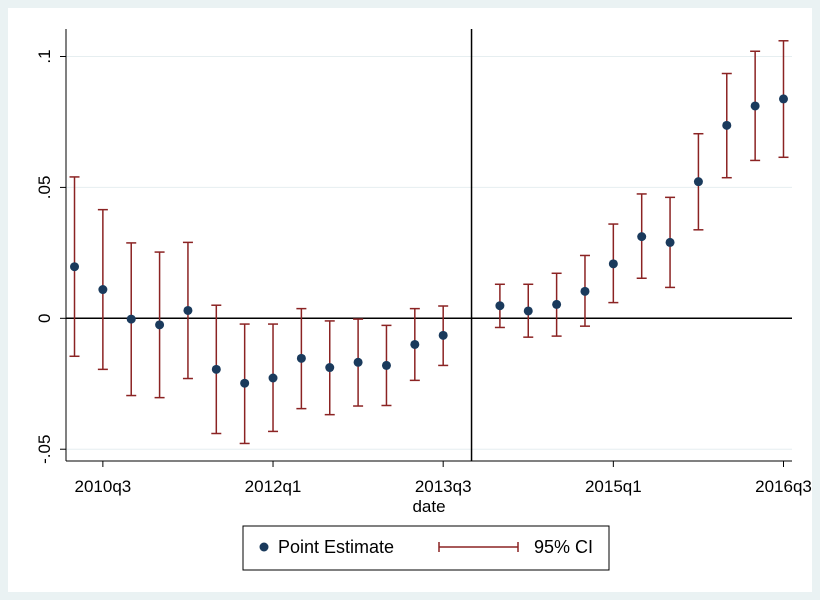 The height and width of the screenshot is (600, 820). Describe the element at coordinates (563, 547) in the screenshot. I see `legend-label-ci: 95% CI` at that location.